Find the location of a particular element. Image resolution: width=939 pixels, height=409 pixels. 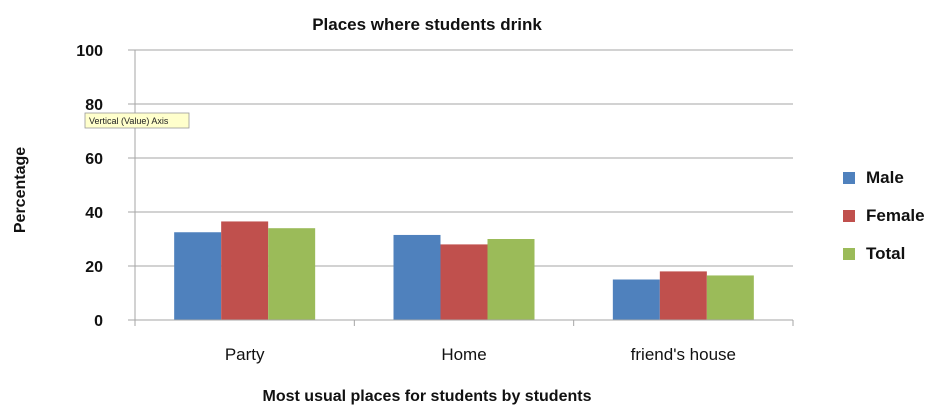

axis-tooltip: Vertical (Value) Axis is located at coordinates (137, 120).